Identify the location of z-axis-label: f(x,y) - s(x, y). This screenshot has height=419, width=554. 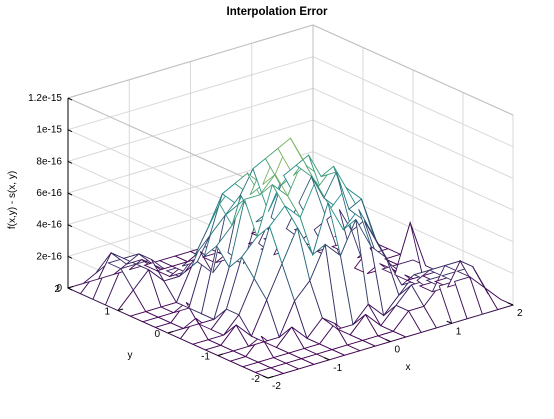
(12, 200).